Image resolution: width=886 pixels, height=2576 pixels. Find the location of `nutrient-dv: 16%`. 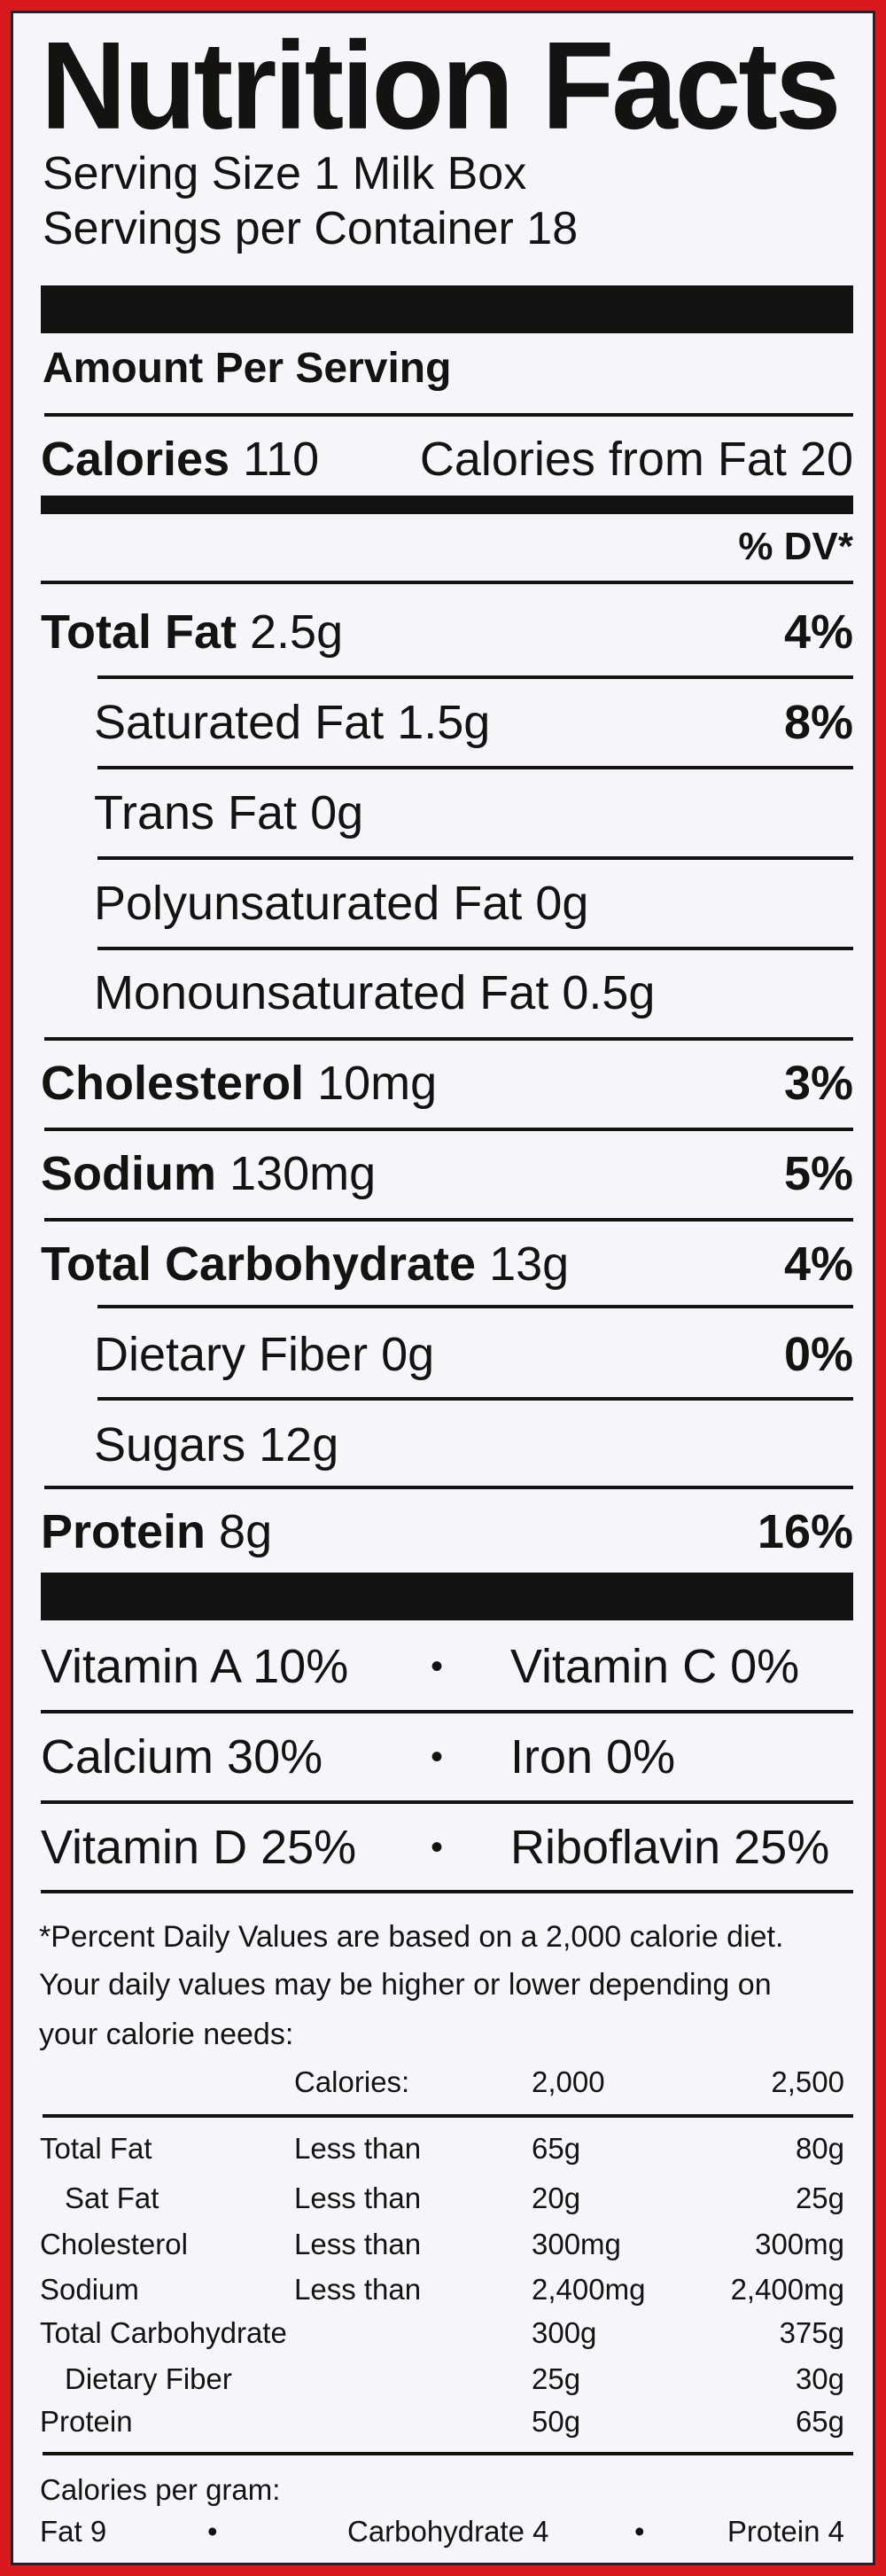

nutrient-dv: 16% is located at coordinates (805, 1531).